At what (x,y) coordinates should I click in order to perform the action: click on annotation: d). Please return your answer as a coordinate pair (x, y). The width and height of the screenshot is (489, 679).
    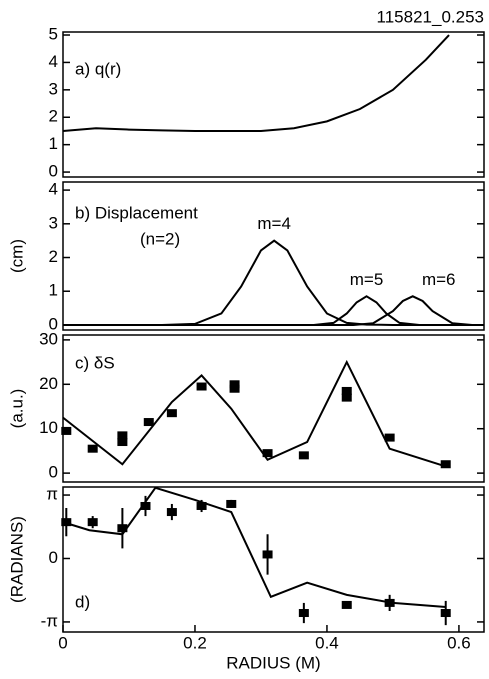
    Looking at the image, I should click on (82, 601).